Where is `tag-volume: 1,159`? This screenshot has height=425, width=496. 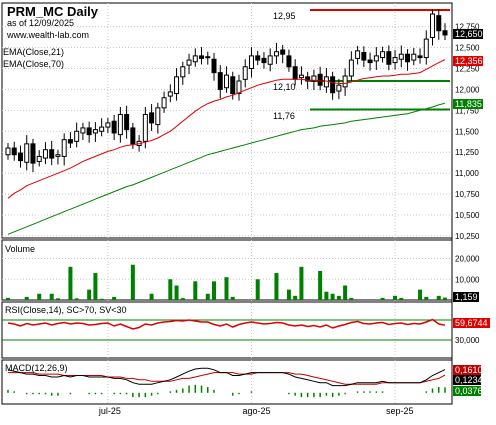 tag-volume: 1,159 is located at coordinates (466, 297).